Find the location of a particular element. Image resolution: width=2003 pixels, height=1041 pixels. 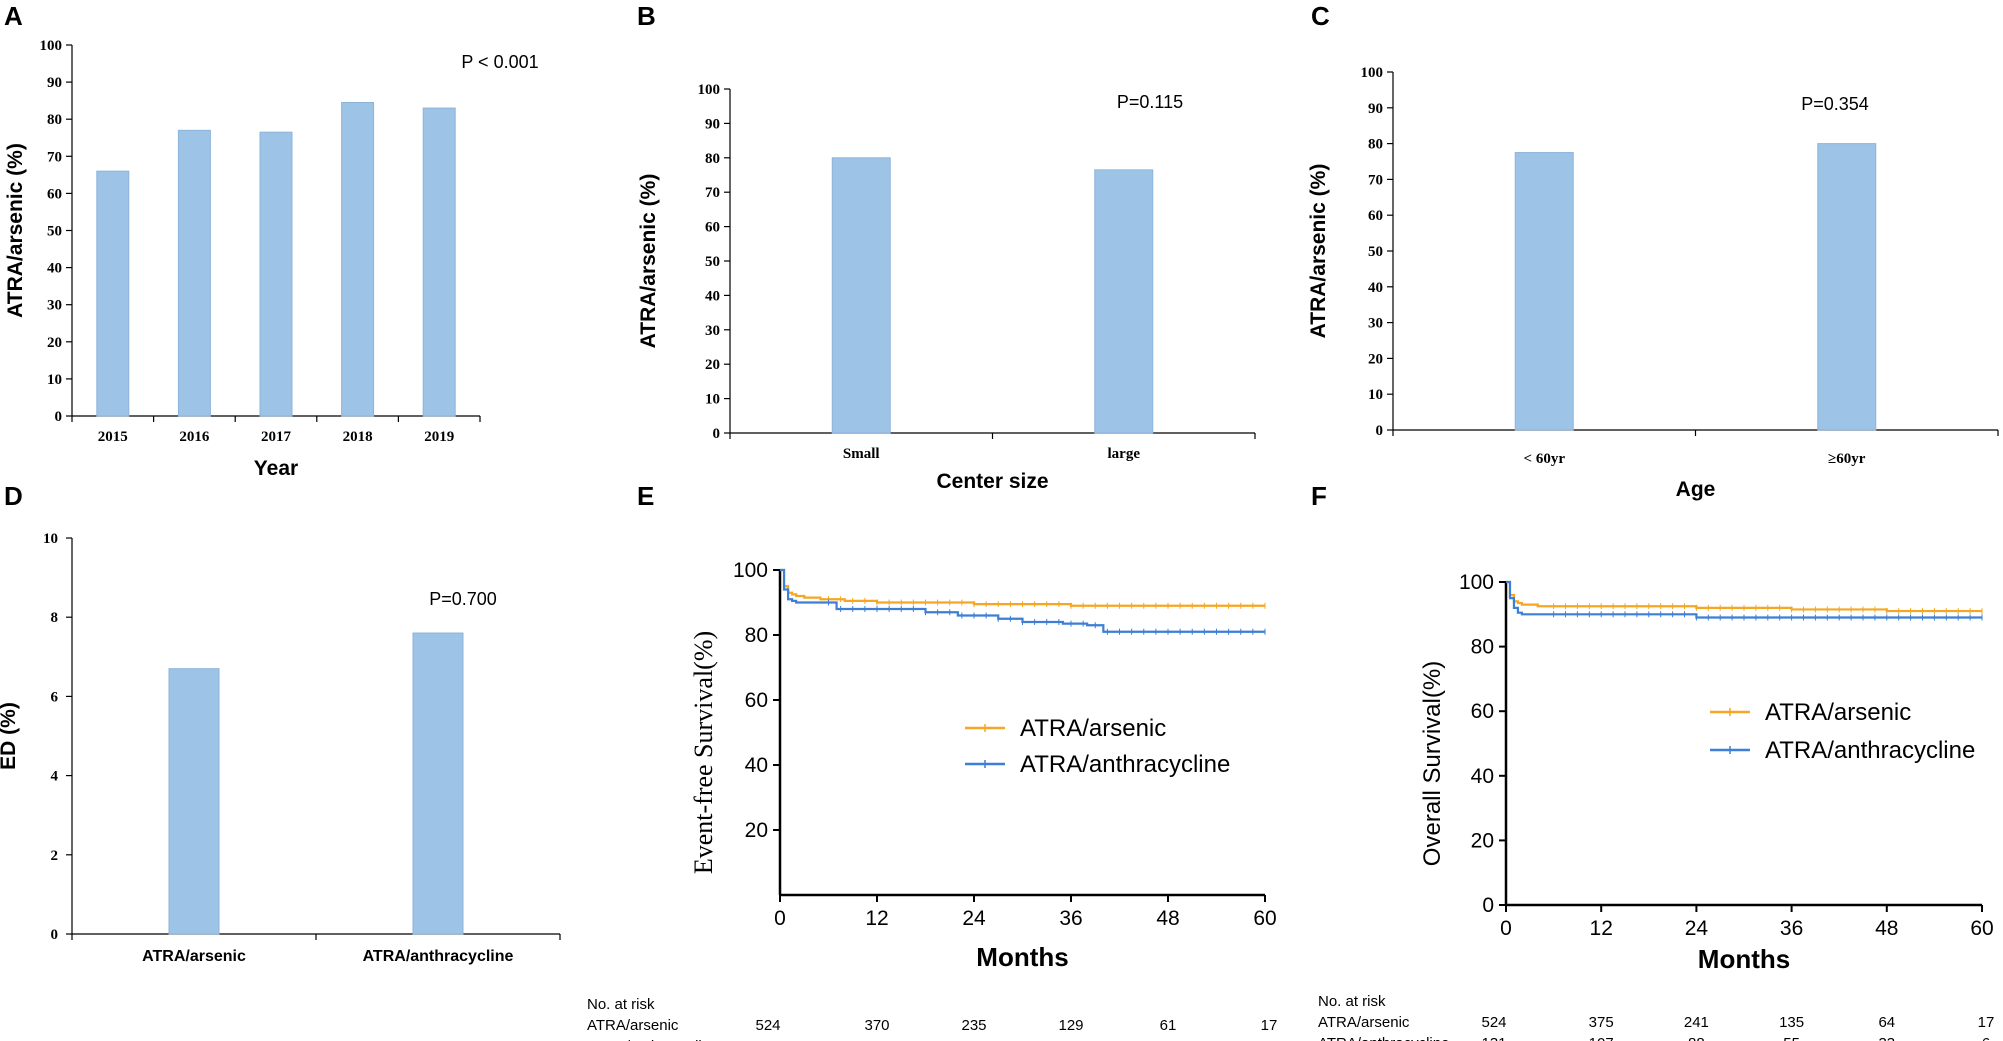

x-category-label: 2015 is located at coordinates (113, 437).